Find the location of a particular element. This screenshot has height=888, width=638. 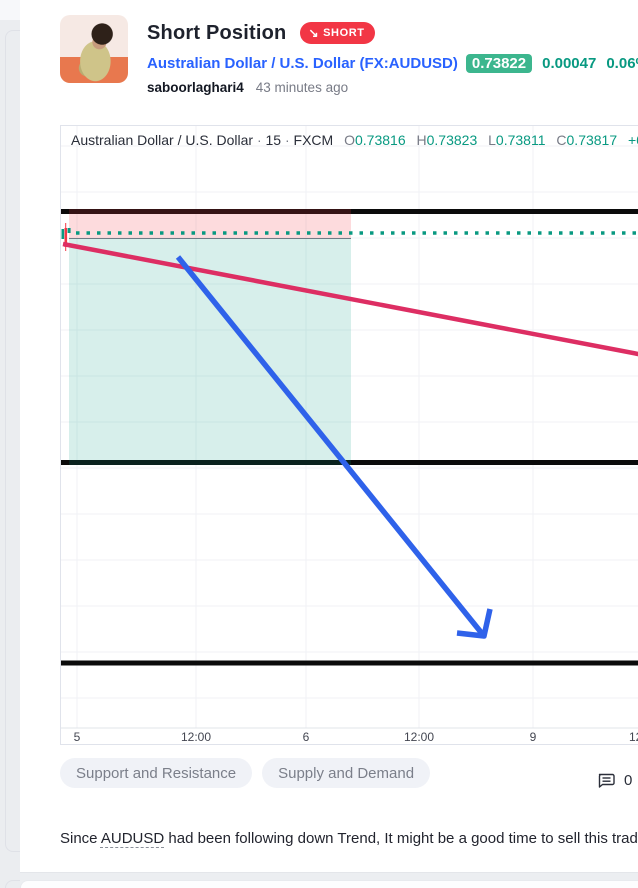

axis-label: 5 is located at coordinates (77, 737).